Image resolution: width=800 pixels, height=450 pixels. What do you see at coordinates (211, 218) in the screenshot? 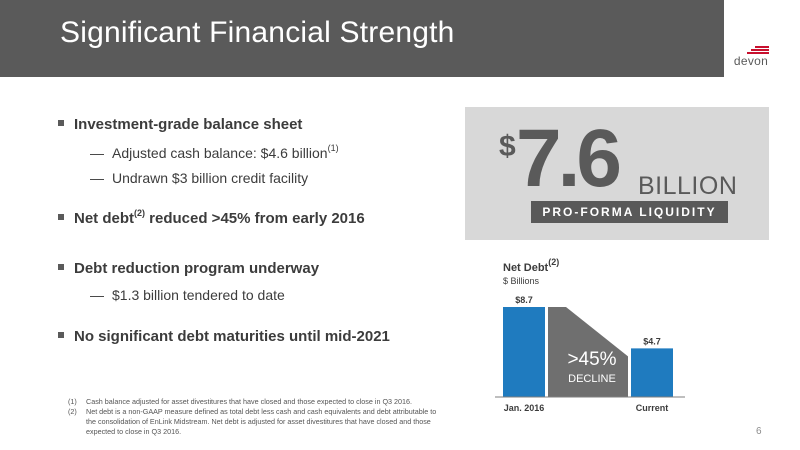
I see `bullet-item: Net debt(2) reduced >45% from early 2016` at bounding box center [211, 218].